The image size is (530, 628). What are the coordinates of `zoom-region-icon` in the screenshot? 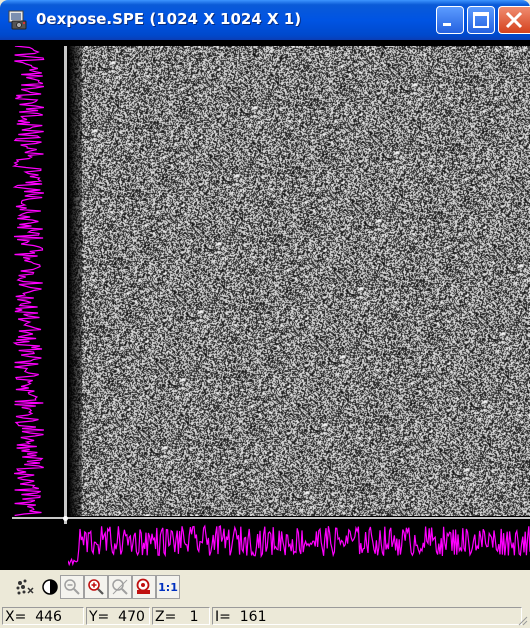 It's located at (120, 587).